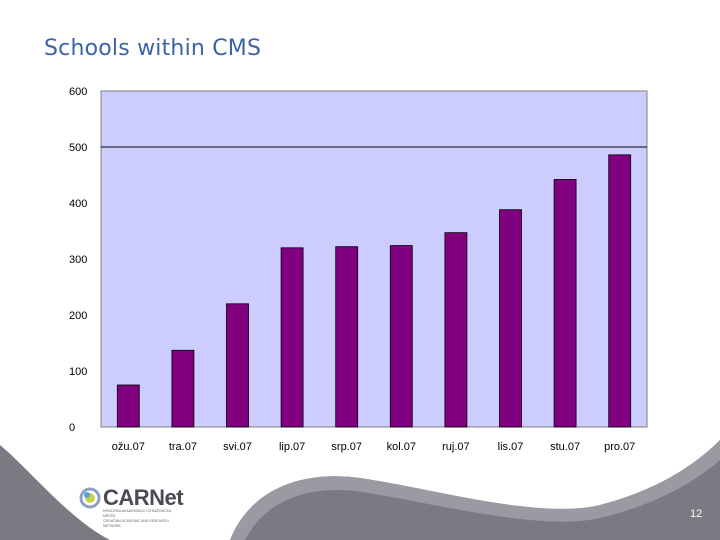 The height and width of the screenshot is (540, 720). What do you see at coordinates (511, 447) in the screenshot?
I see `x-tick-label: lis.07` at bounding box center [511, 447].